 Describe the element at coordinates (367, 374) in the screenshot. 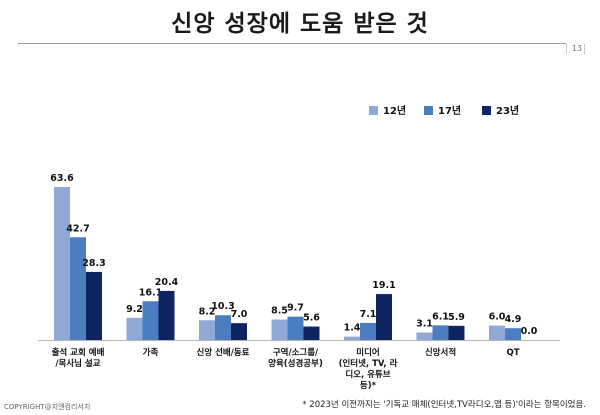

I see `category-label: 디오, 유튜브` at that location.